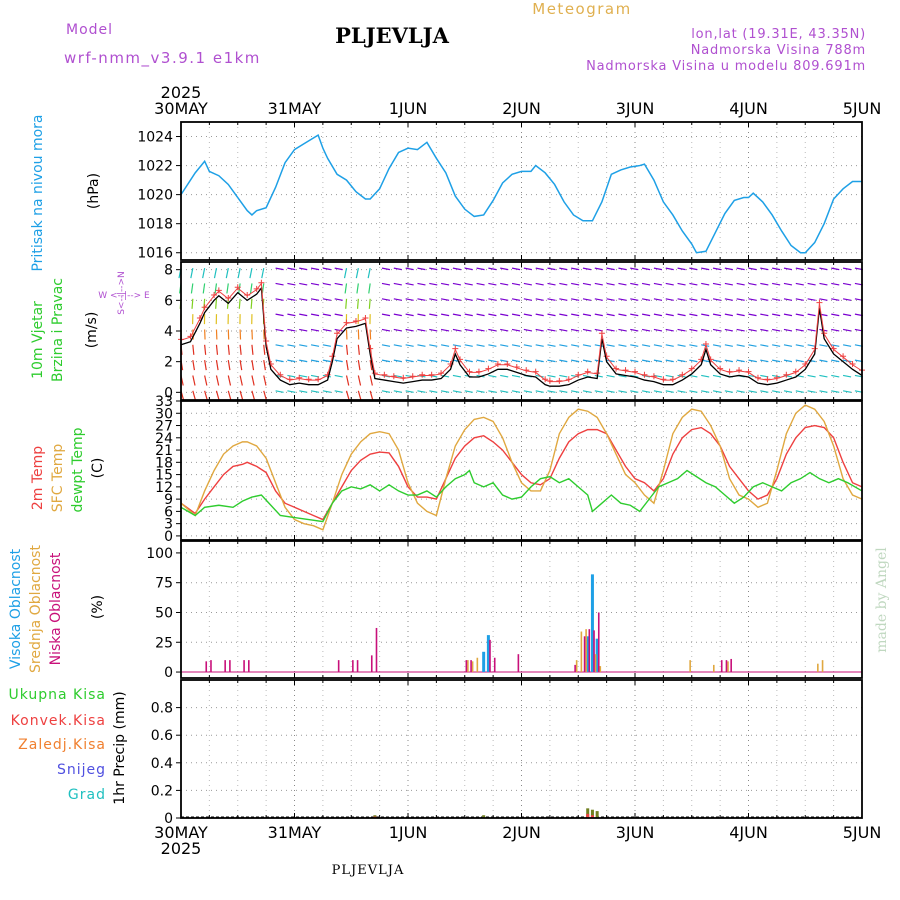 This screenshot has width=900, height=900. I want to click on wind-title-1: 10m Vjetar, so click(38, 340).